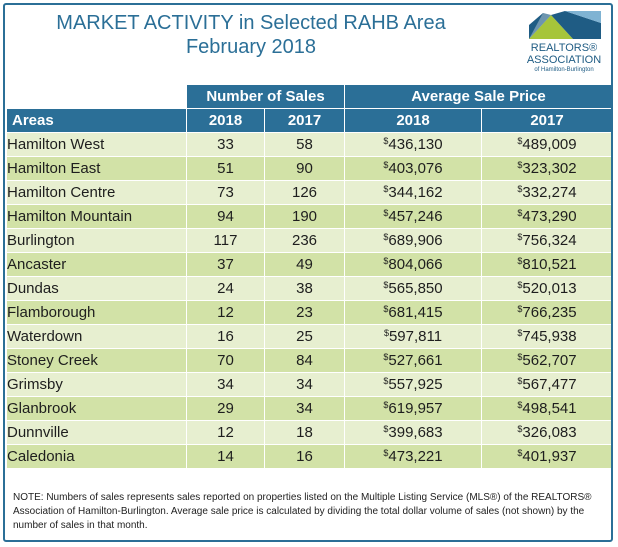  What do you see at coordinates (96, 264) in the screenshot?
I see `cell-area: Ancaster` at bounding box center [96, 264].